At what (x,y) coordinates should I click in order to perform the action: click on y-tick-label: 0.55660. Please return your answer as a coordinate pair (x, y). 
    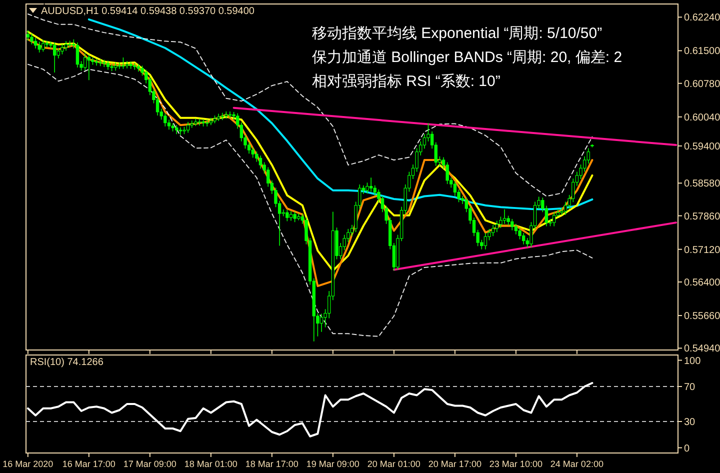
    Looking at the image, I should click on (702, 316).